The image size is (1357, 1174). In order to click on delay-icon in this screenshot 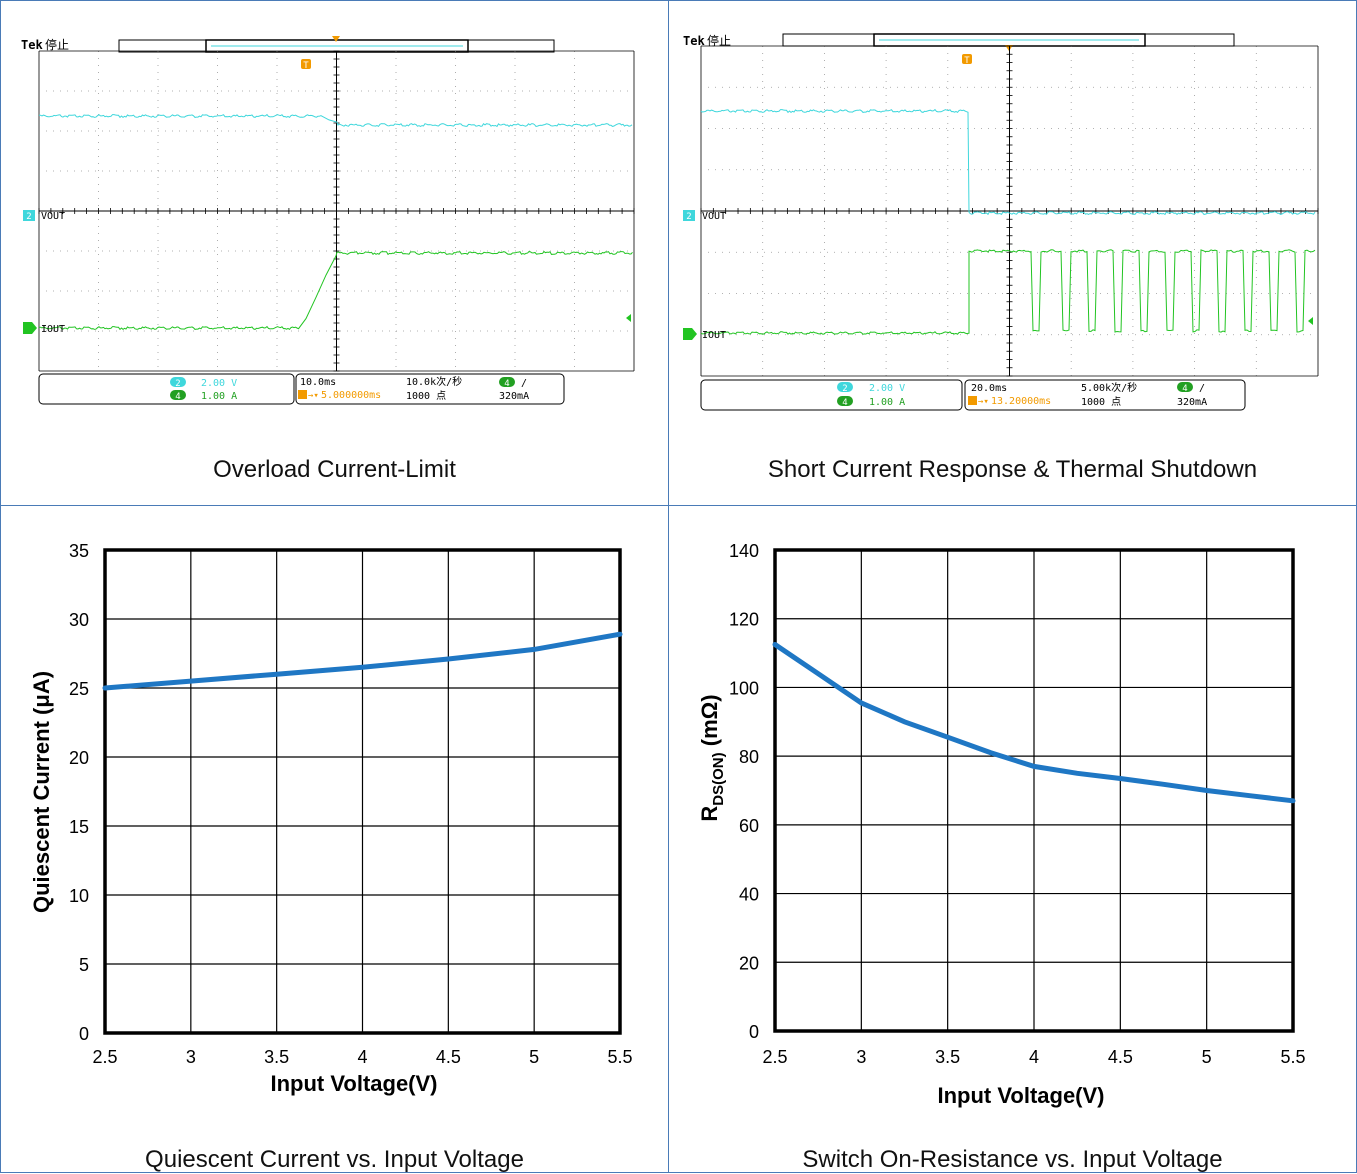, I will do `click(302, 394)`.